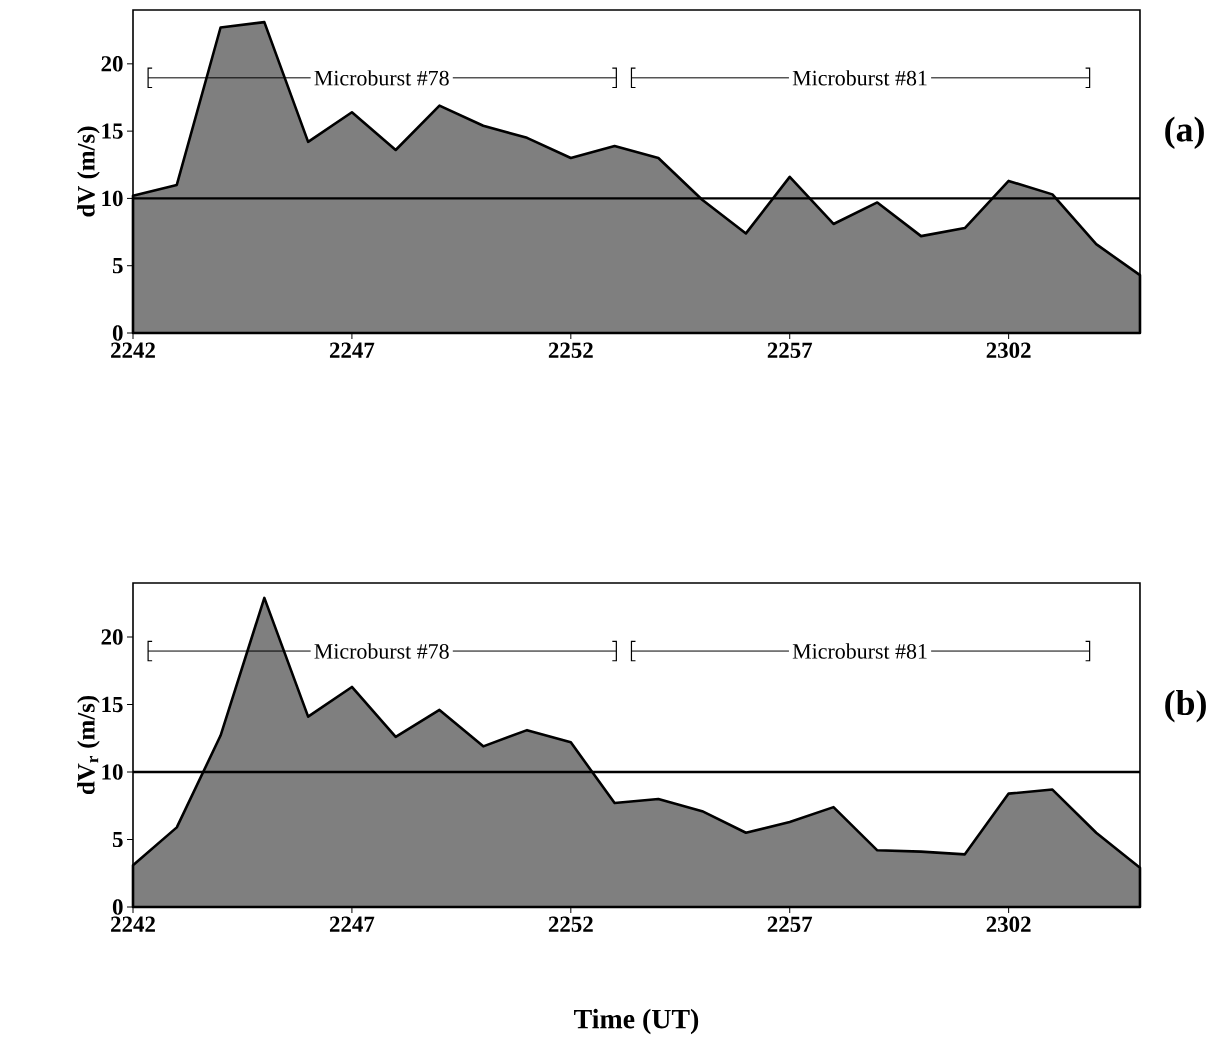  What do you see at coordinates (1185, 706) in the screenshot?
I see `text: (b)` at bounding box center [1185, 706].